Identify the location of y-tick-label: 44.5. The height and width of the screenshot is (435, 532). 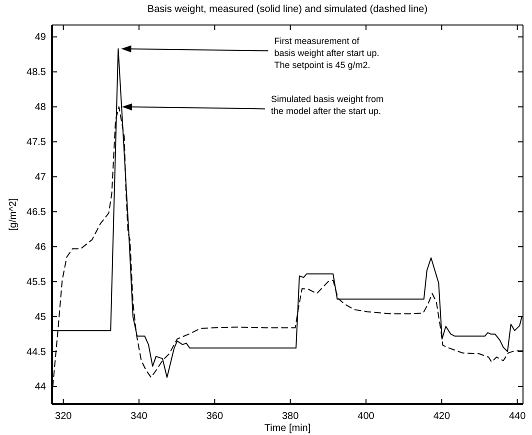
(36, 352).